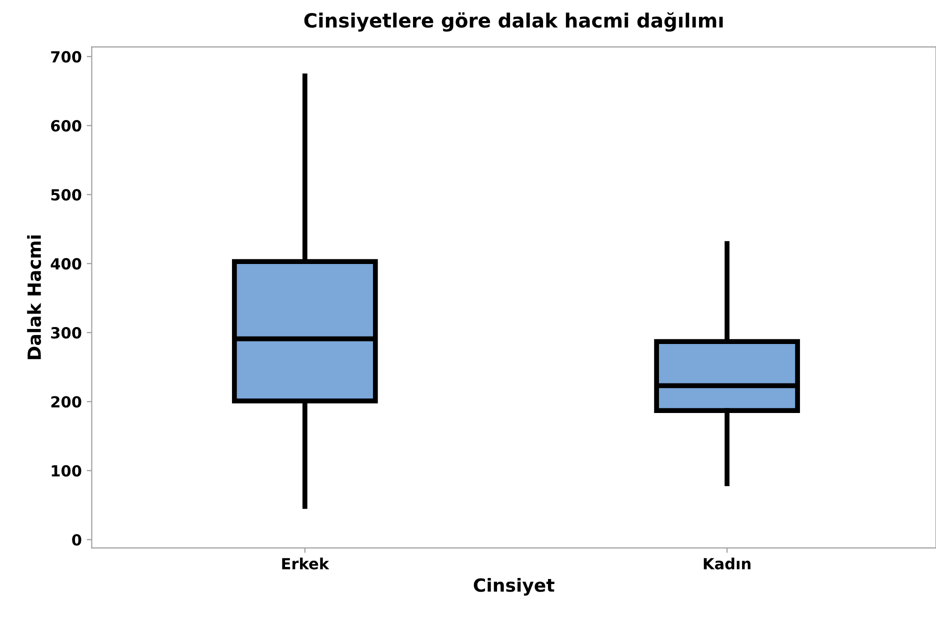 The height and width of the screenshot is (617, 936). Describe the element at coordinates (514, 587) in the screenshot. I see `x-axis-title: Cinsiyet` at that location.